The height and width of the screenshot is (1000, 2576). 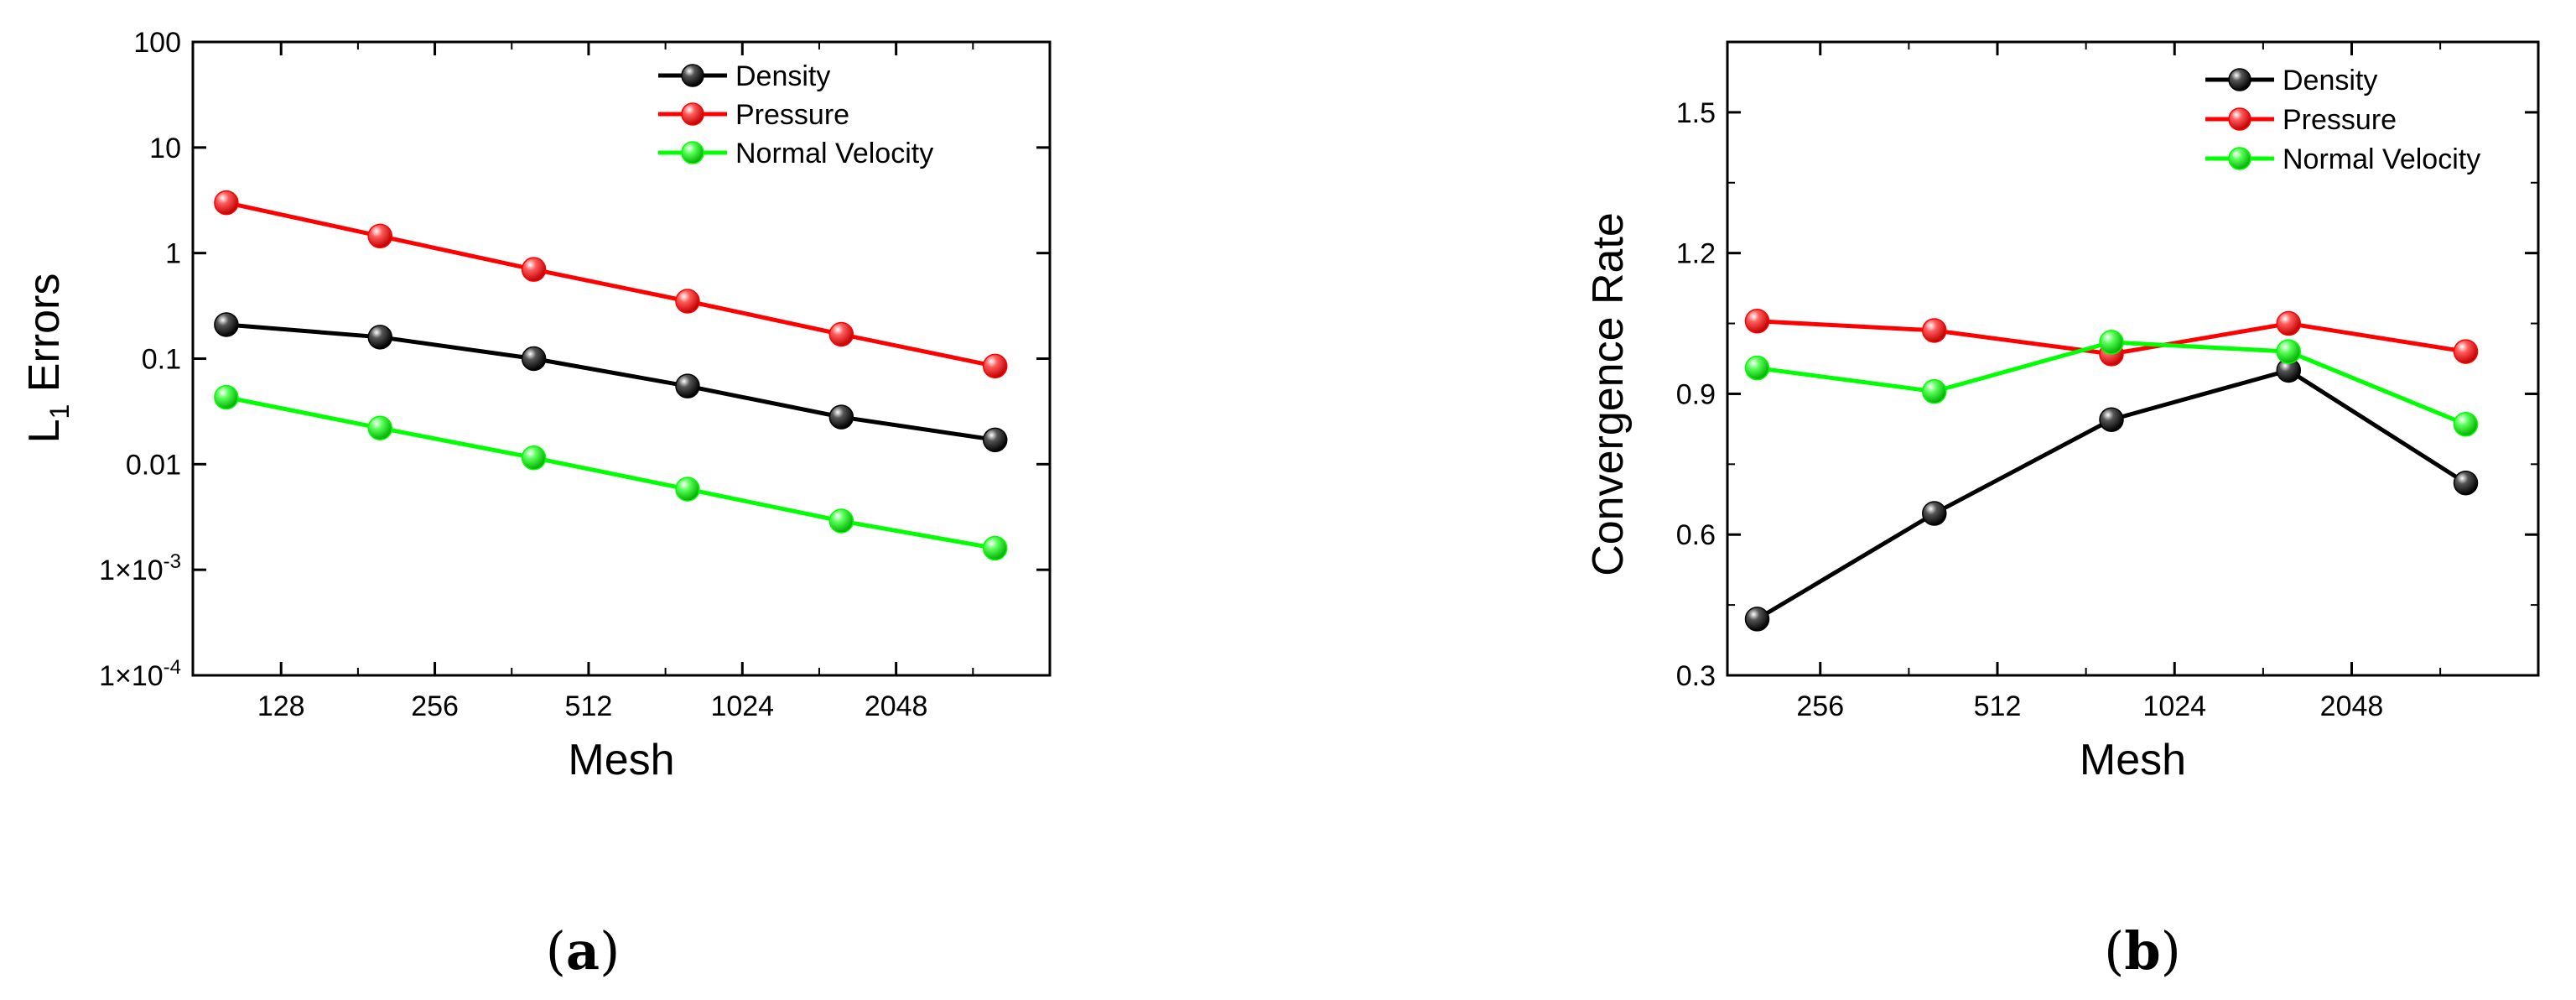 I want to click on y-tick-base: 0.01, so click(x=153, y=465).